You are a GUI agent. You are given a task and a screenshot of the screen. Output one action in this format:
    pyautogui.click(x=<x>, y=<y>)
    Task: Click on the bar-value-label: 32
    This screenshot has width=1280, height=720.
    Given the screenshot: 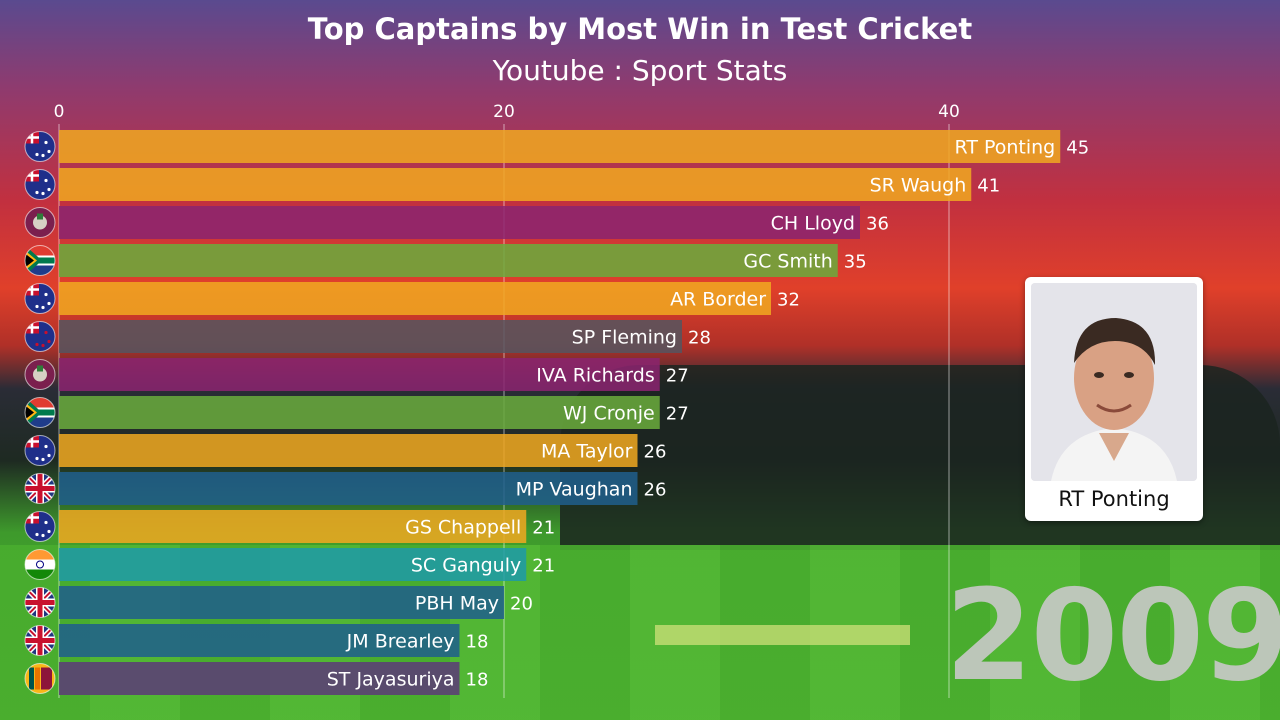 What is the action you would take?
    pyautogui.click(x=788, y=300)
    